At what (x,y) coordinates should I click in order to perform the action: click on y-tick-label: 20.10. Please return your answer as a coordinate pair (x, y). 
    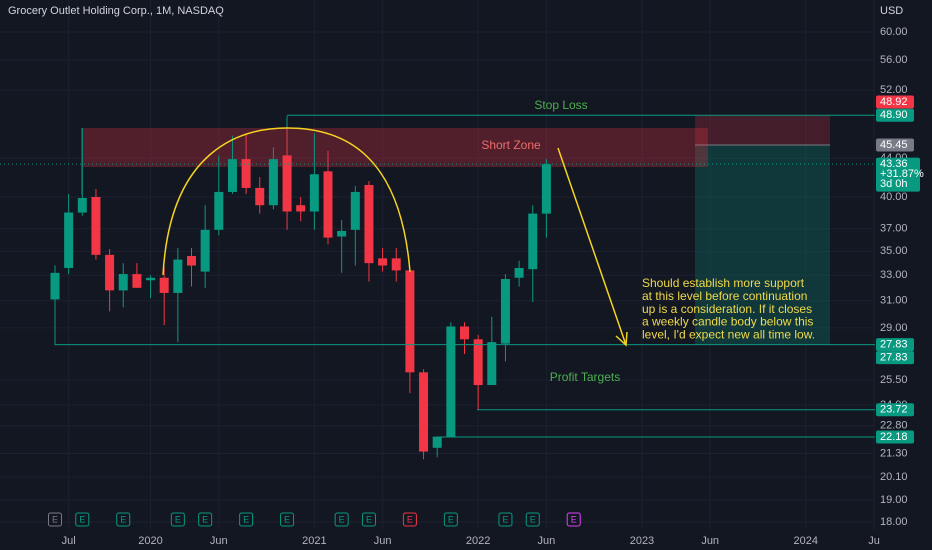
    Looking at the image, I should click on (894, 477).